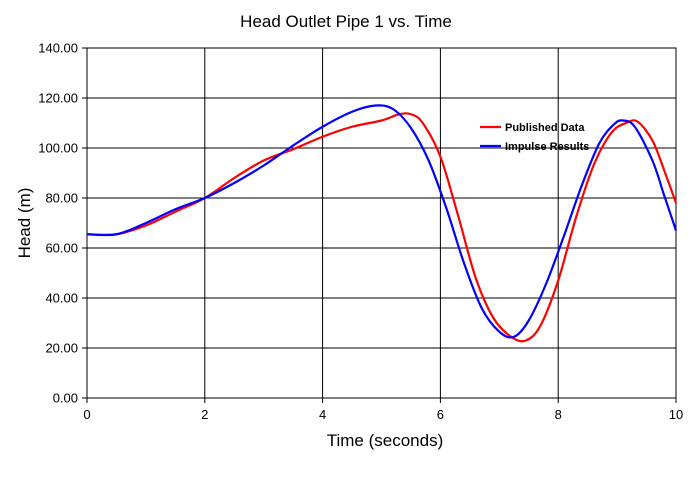 This screenshot has height=478, width=700. I want to click on y-tick-label: 100.00, so click(58, 148).